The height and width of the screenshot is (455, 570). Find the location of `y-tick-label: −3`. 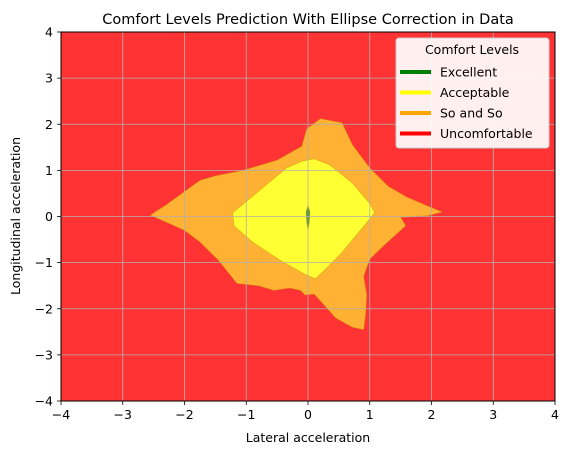

y-tick-label: −3 is located at coordinates (44, 354).